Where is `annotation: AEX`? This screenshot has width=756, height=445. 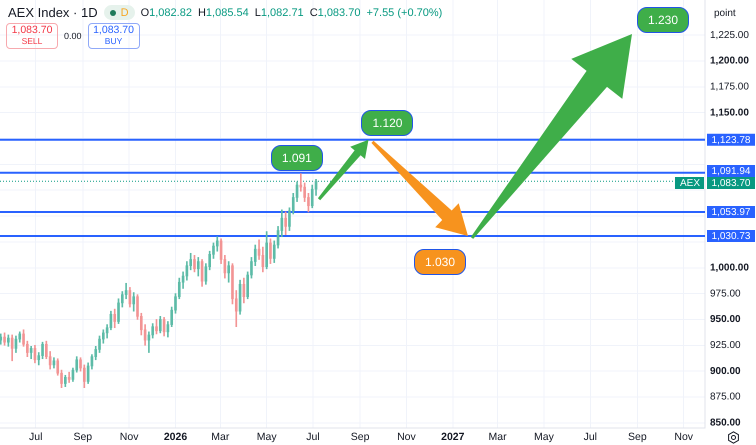
annotation: AEX is located at coordinates (690, 184).